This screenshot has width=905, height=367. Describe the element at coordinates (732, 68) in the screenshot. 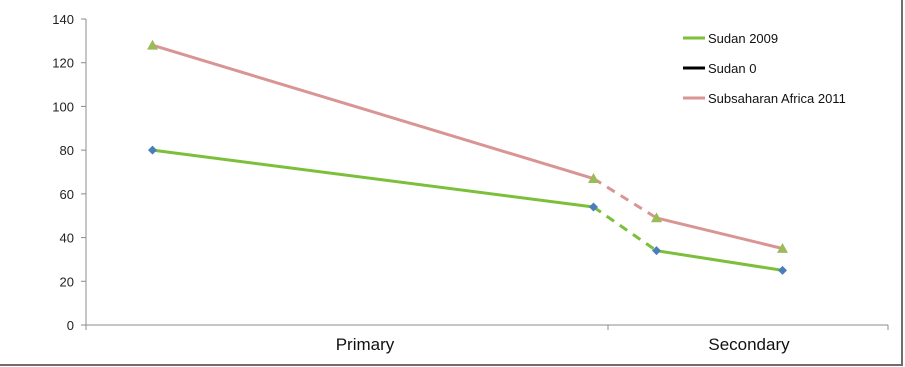

I see `legend-label: Sudan 0` at that location.